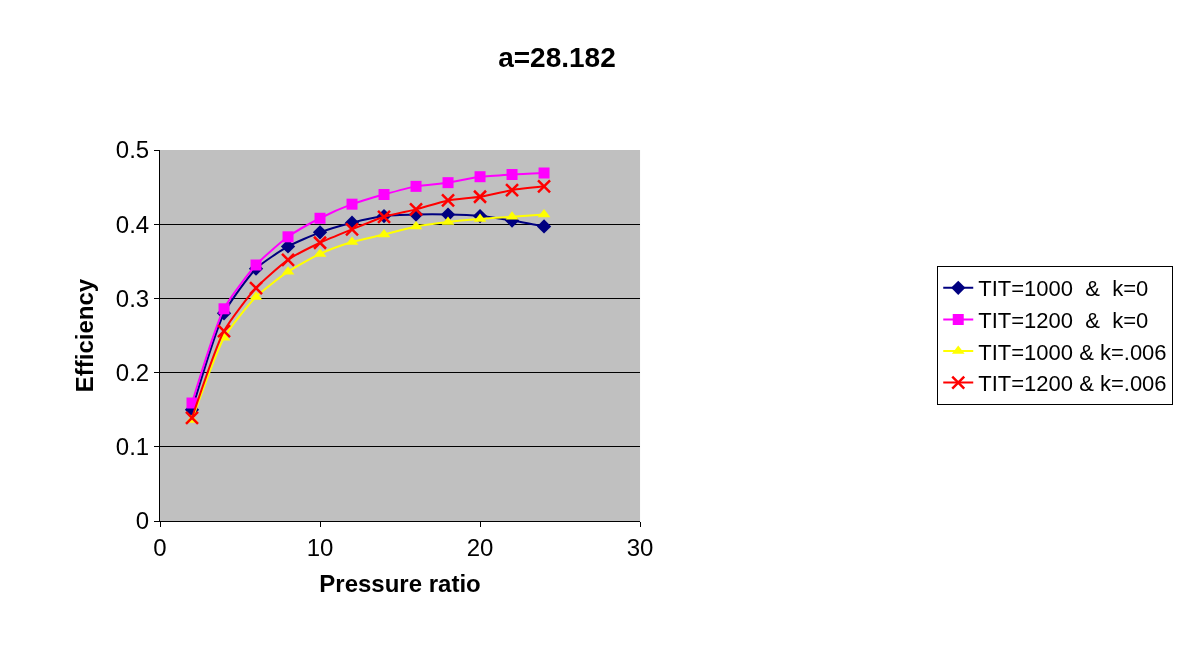 The width and height of the screenshot is (1185, 671). What do you see at coordinates (557, 57) in the screenshot?
I see `chart-title: a=28.182` at bounding box center [557, 57].